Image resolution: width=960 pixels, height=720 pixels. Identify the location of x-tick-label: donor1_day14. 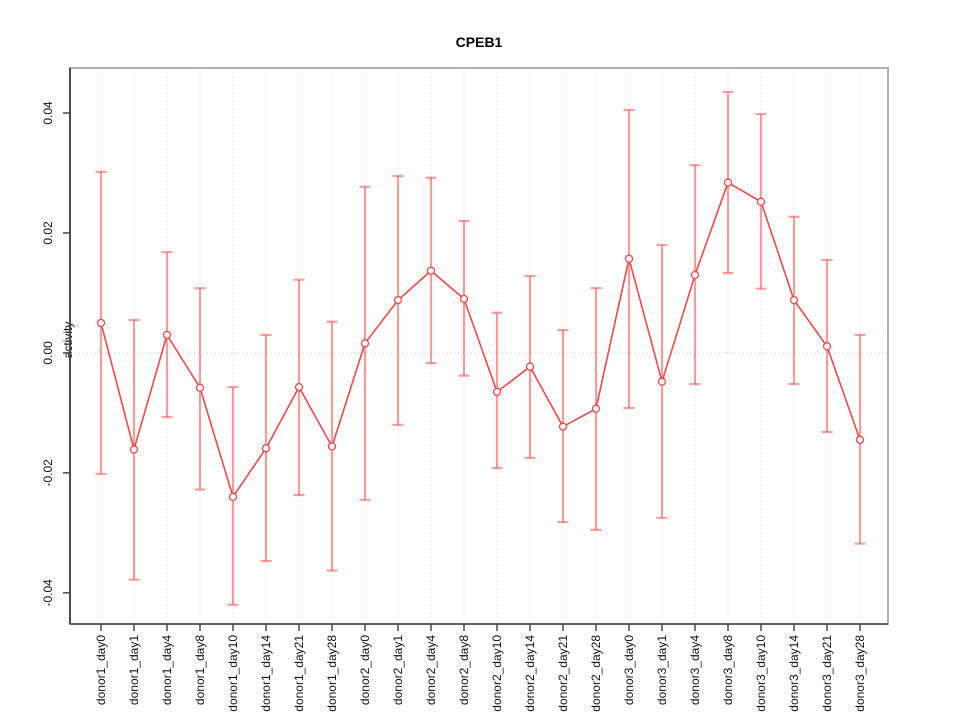
(266, 673).